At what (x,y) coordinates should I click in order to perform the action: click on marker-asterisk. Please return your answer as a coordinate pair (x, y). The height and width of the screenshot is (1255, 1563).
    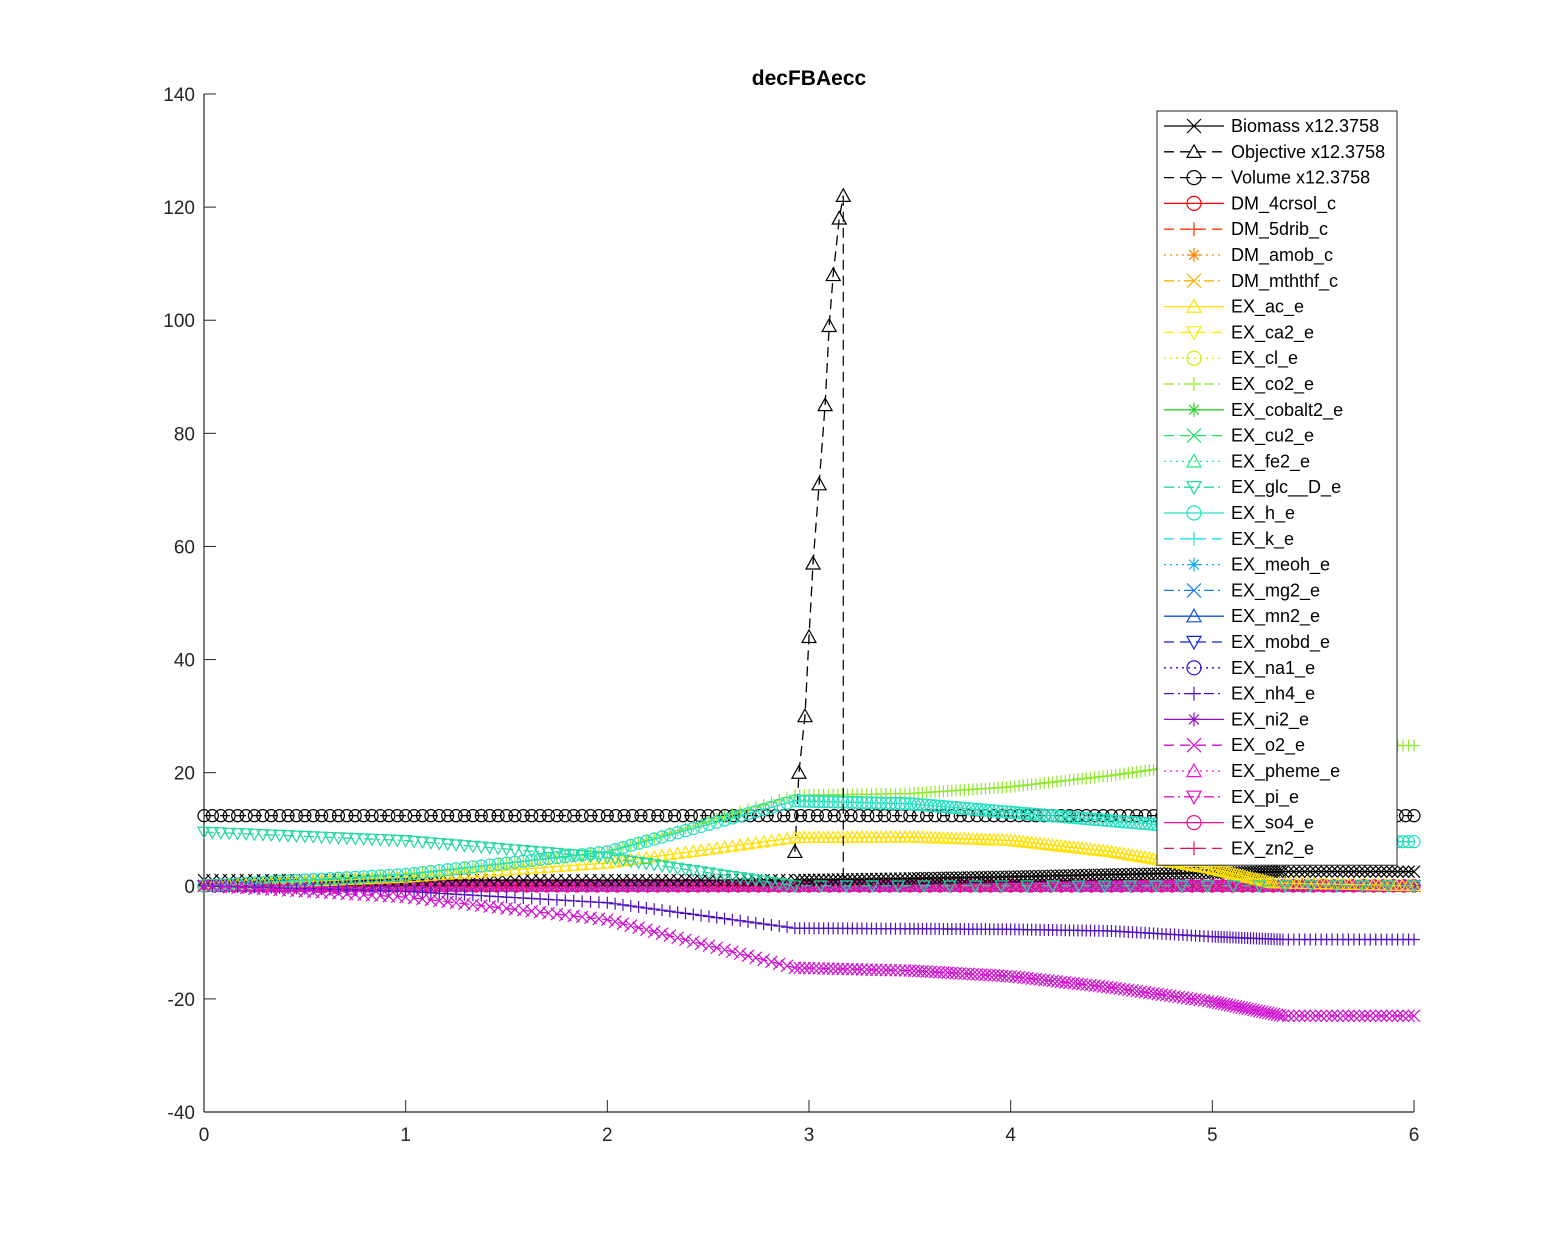
    Looking at the image, I should click on (1194, 409).